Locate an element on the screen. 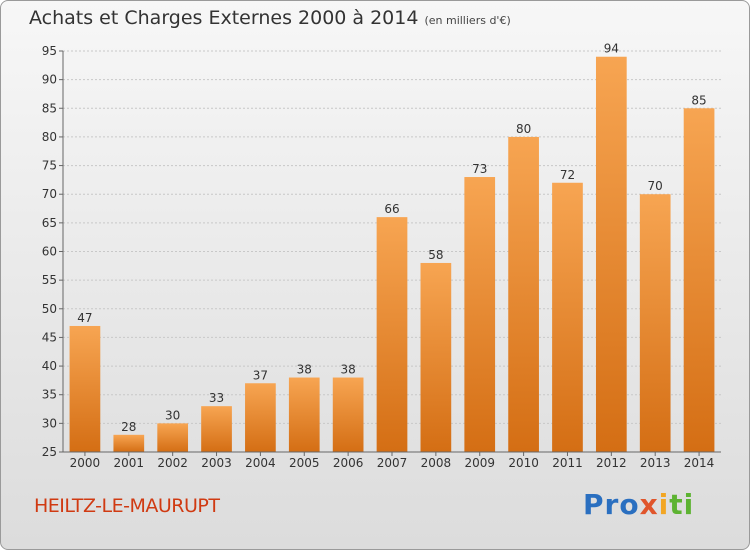 The width and height of the screenshot is (750, 550). x-tick-label: 2010 is located at coordinates (523, 463).